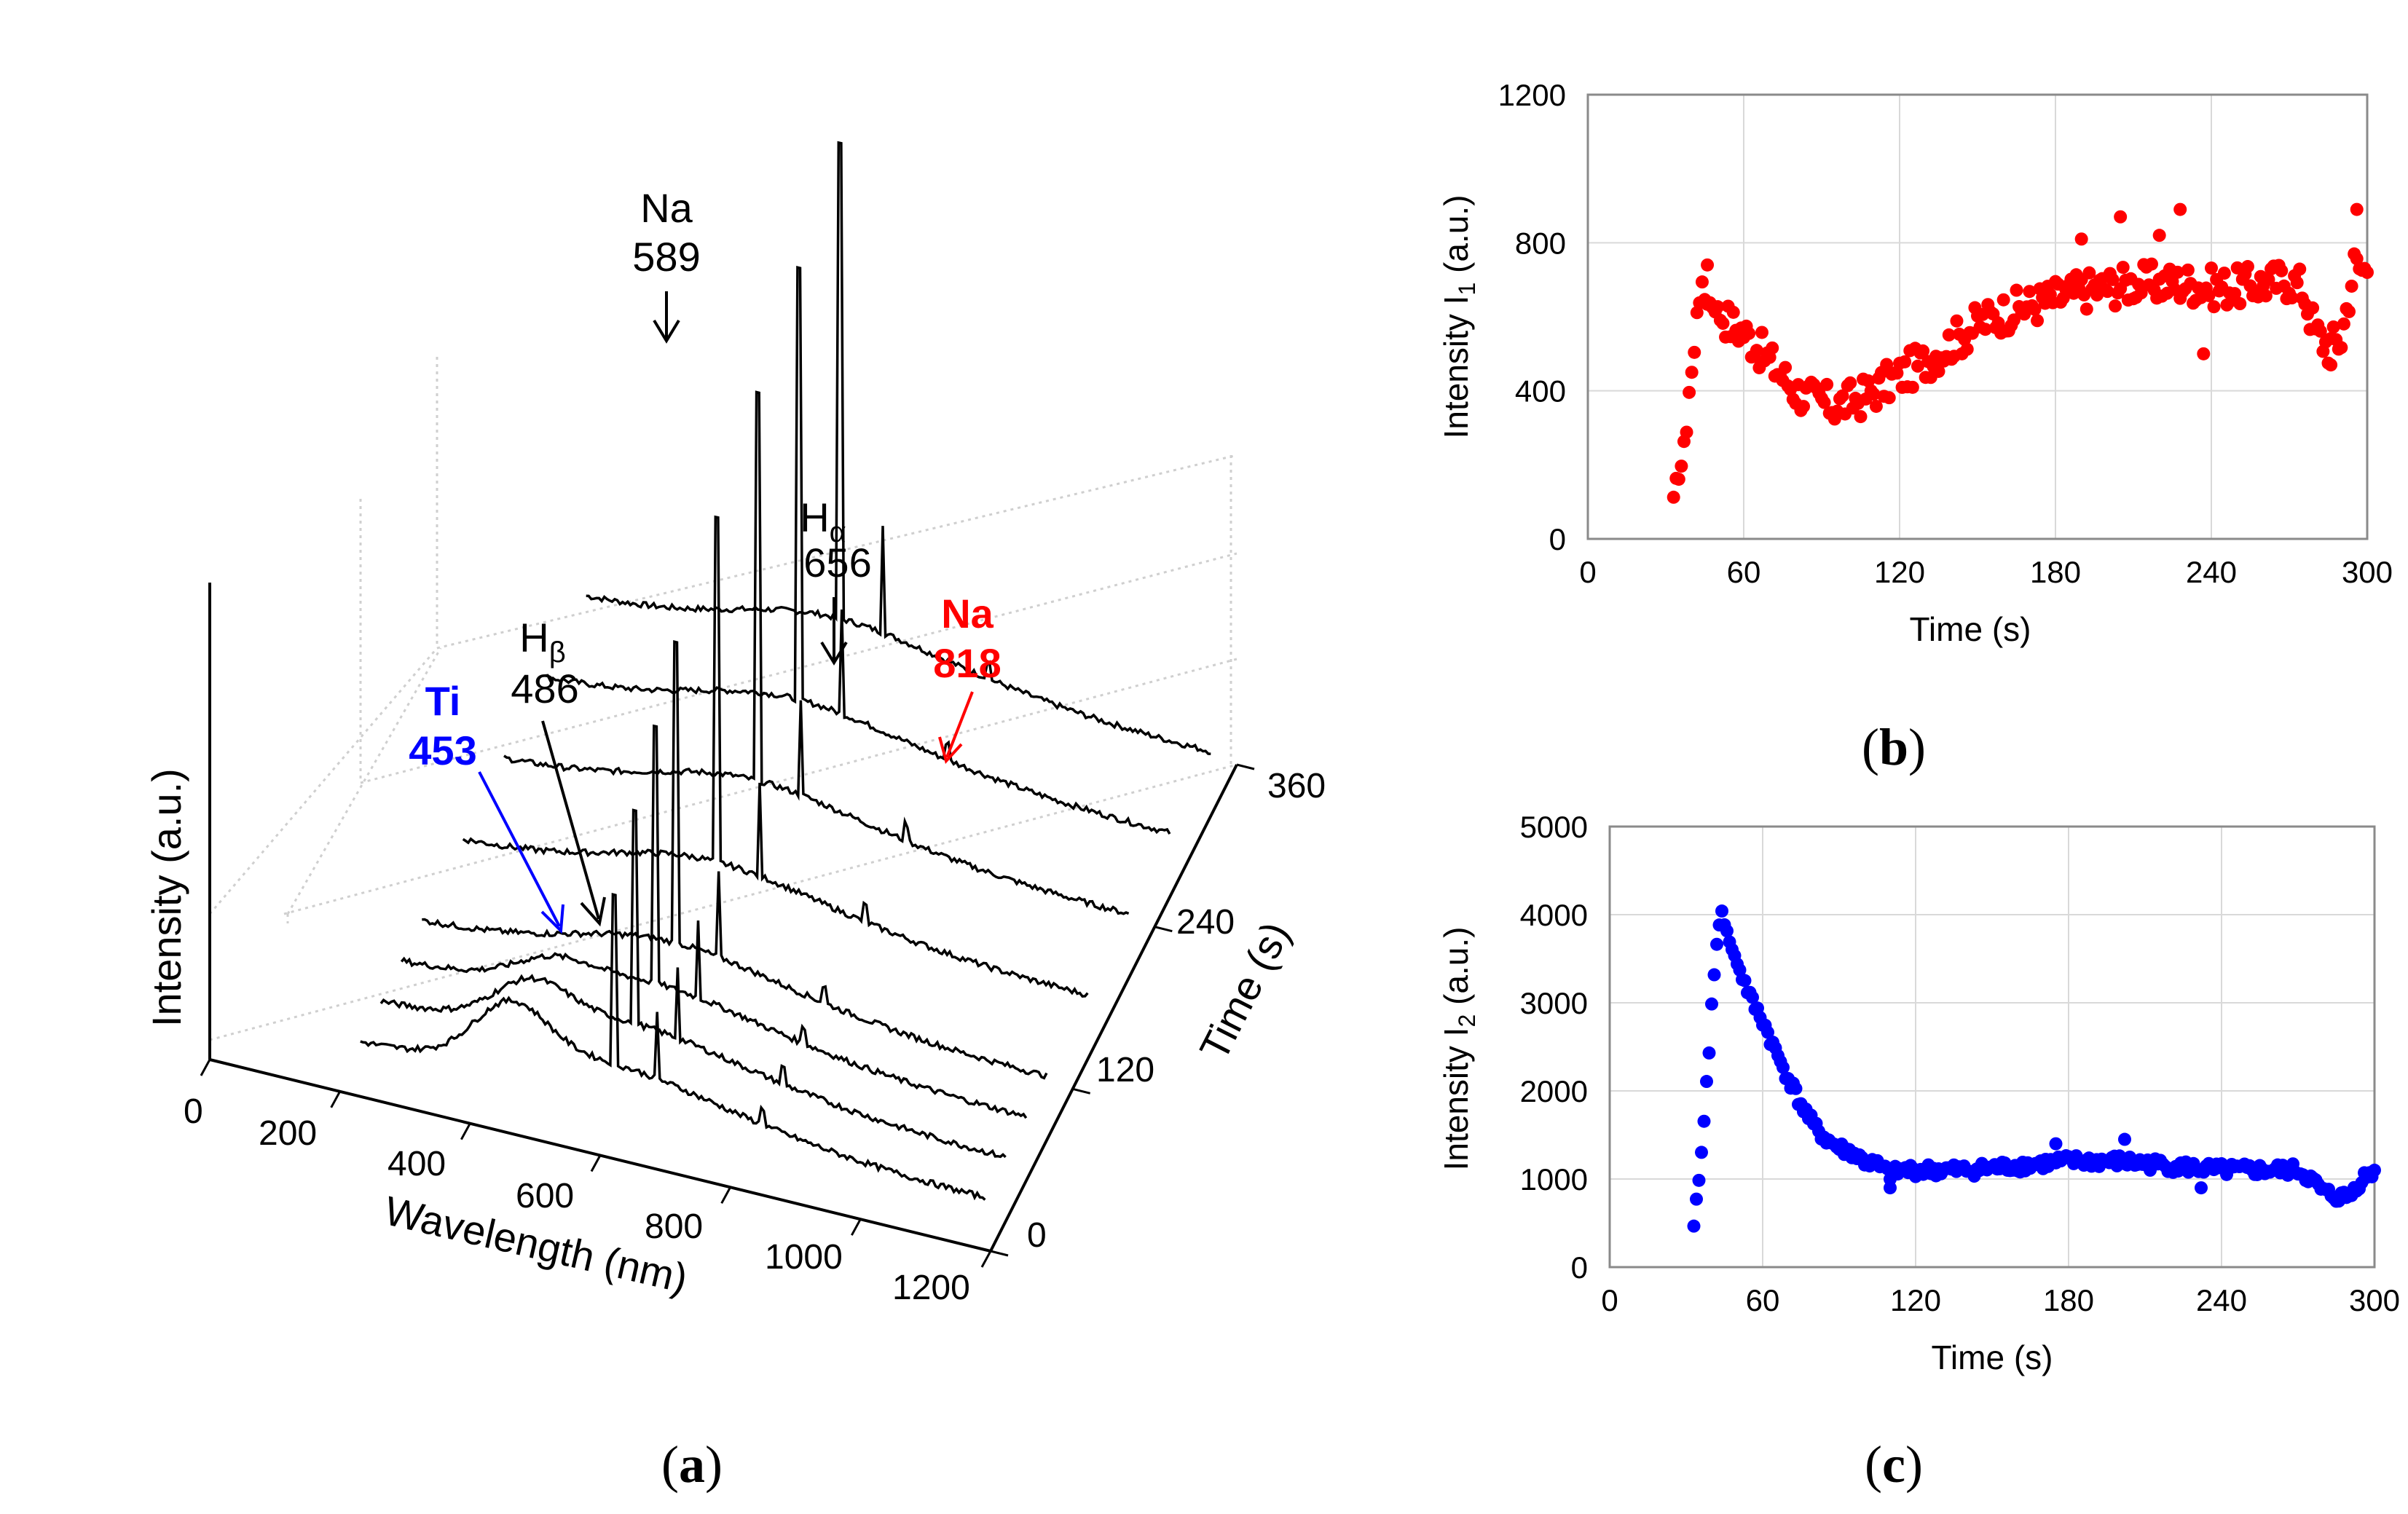 This screenshot has width=2408, height=1514. What do you see at coordinates (1532, 95) in the screenshot?
I see `y-tick-label: 1200` at bounding box center [1532, 95].